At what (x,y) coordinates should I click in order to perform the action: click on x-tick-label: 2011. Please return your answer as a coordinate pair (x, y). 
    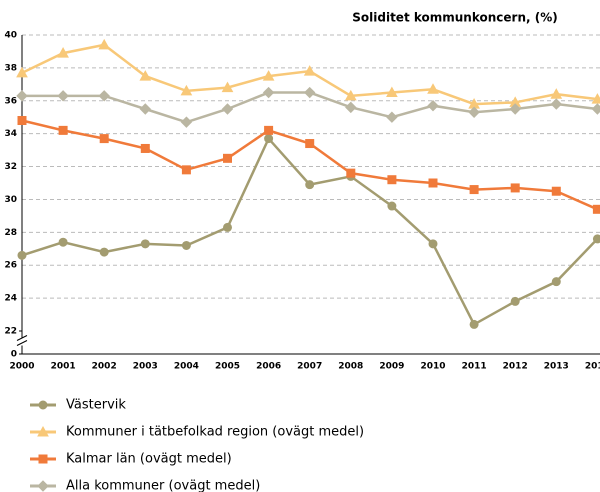
    Looking at the image, I should click on (474, 367).